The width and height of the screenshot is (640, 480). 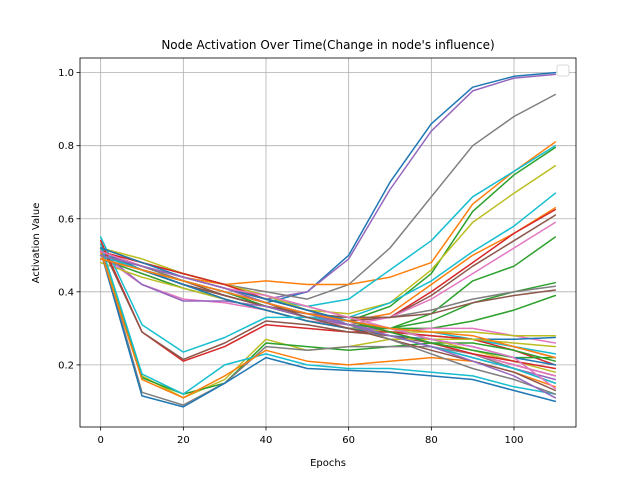 What do you see at coordinates (431, 440) in the screenshot?
I see `x-tick-label: 80` at bounding box center [431, 440].